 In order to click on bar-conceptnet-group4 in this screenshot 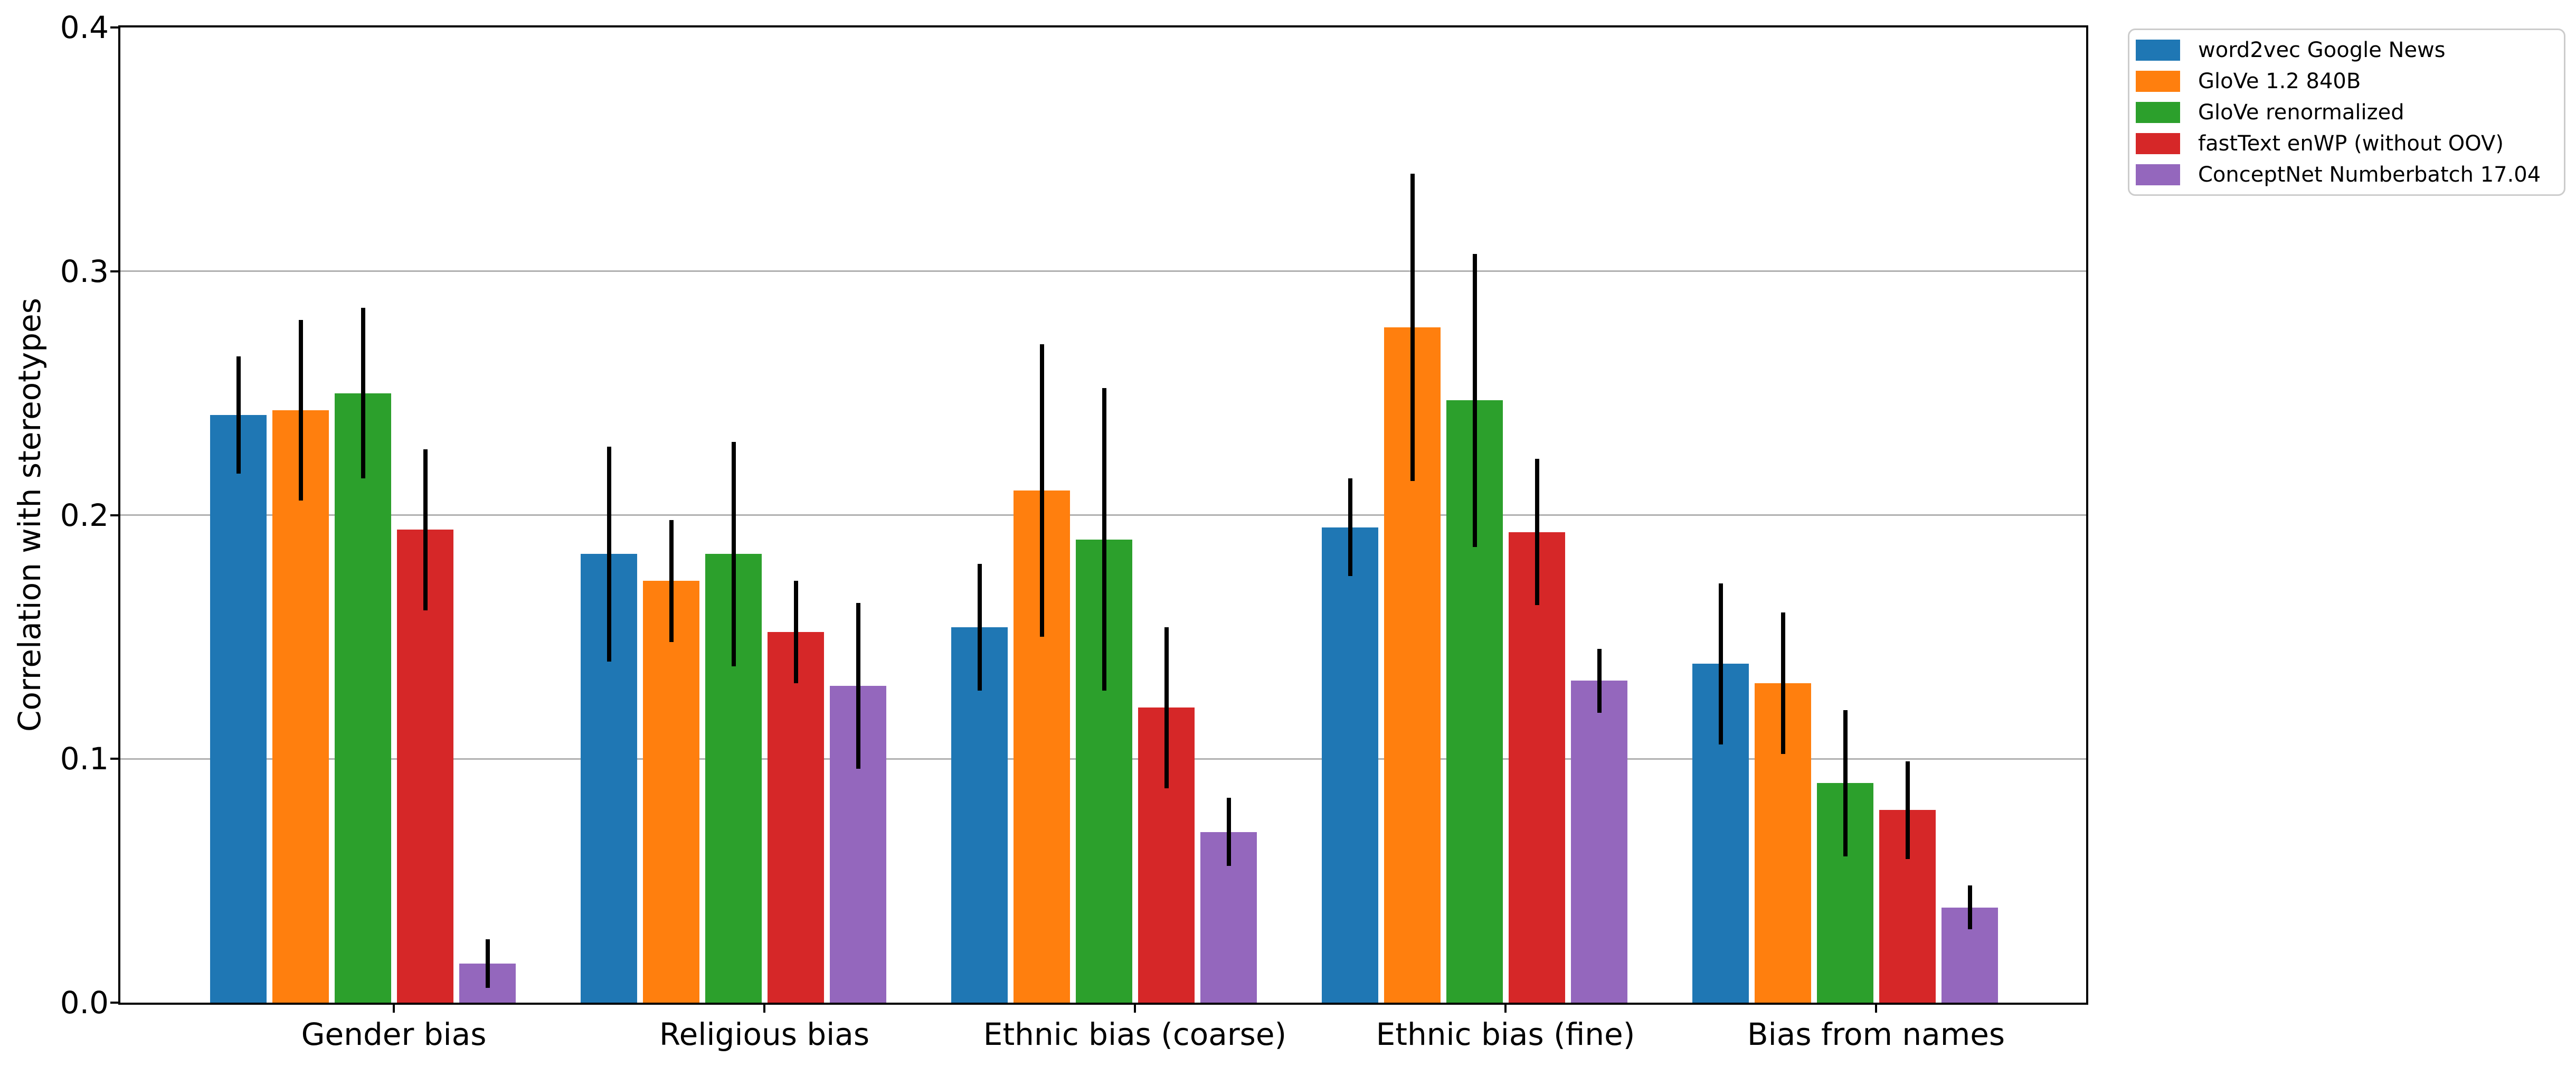, I will do `click(1599, 842)`.